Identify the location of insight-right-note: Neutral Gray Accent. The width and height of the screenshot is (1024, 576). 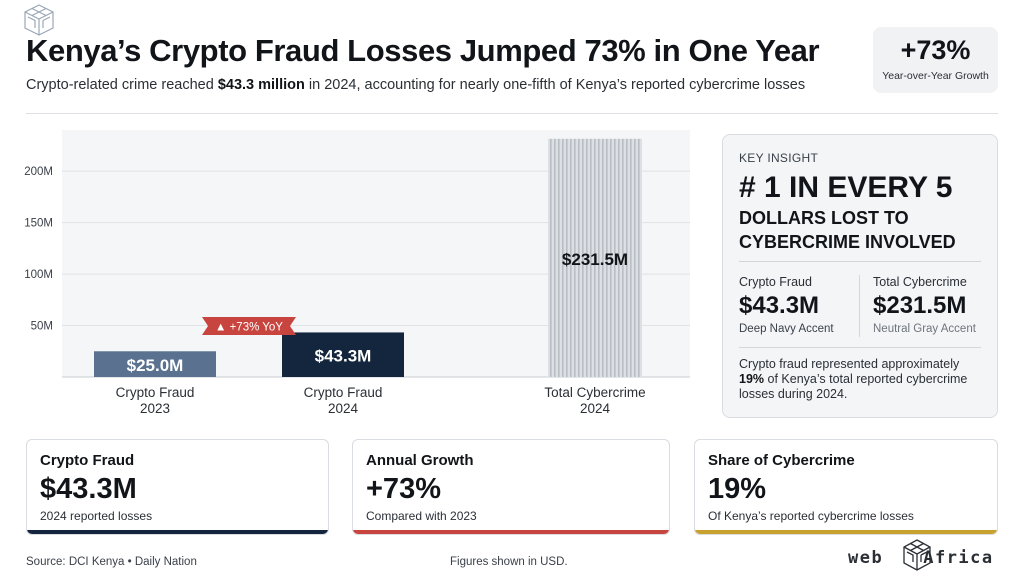
(924, 329).